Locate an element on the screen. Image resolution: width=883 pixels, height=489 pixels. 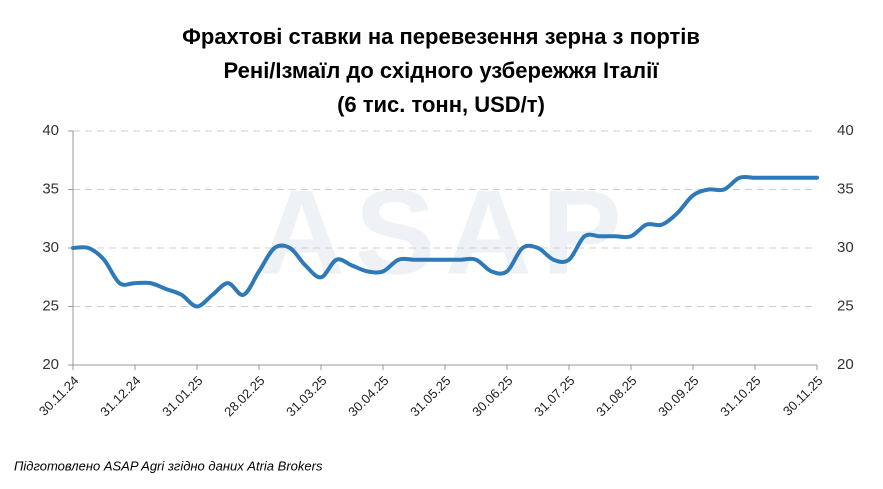
y2-tick-label: 25 is located at coordinates (845, 305).